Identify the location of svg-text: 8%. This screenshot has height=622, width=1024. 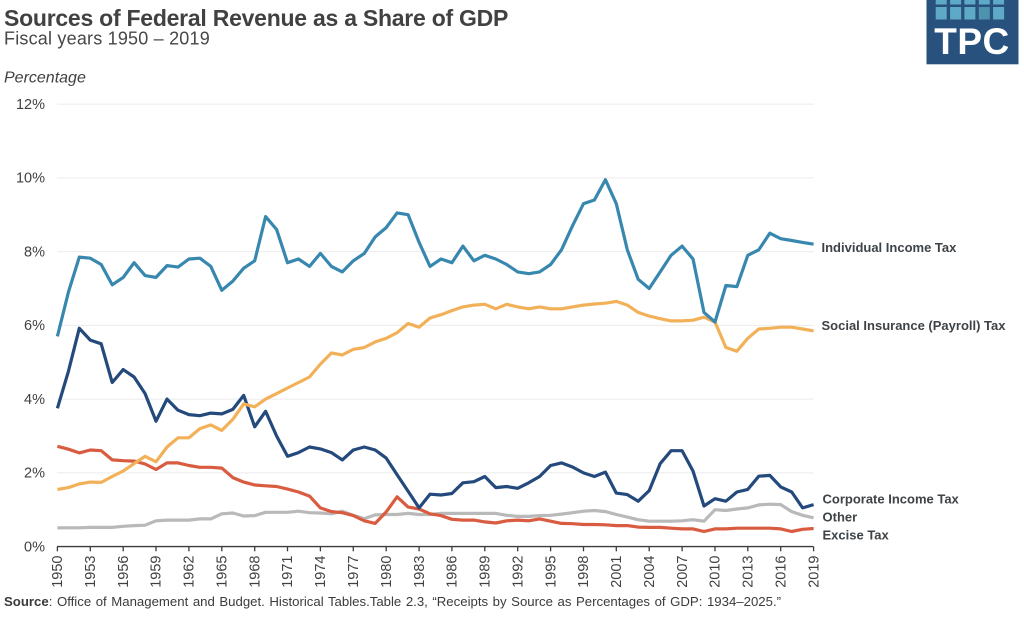
(34, 252).